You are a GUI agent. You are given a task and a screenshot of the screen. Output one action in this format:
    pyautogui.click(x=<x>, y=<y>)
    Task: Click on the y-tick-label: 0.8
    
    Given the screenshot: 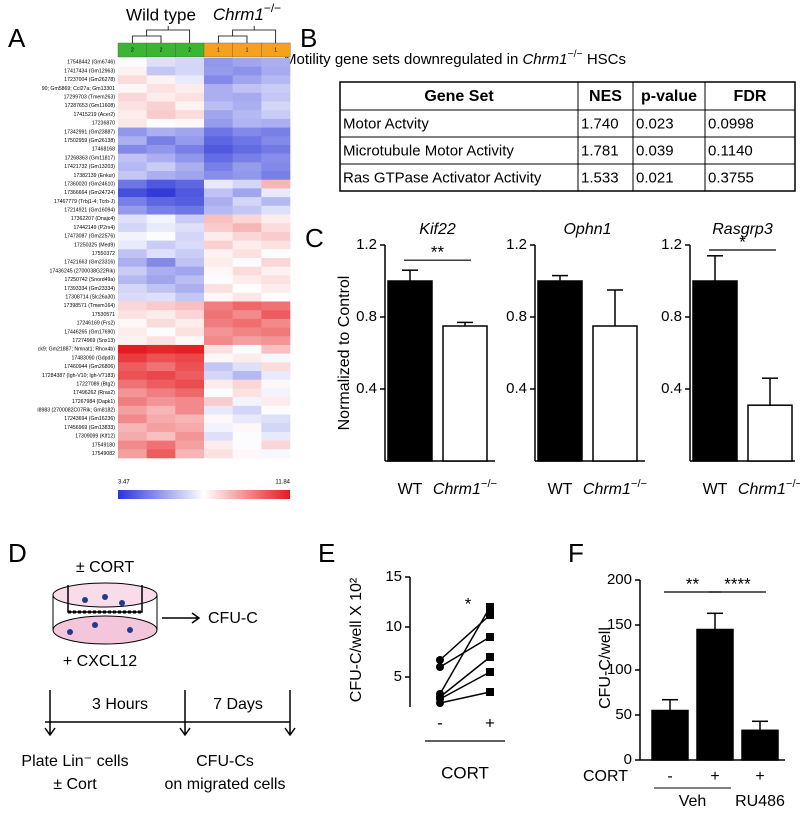 What is the action you would take?
    pyautogui.click(x=366, y=316)
    